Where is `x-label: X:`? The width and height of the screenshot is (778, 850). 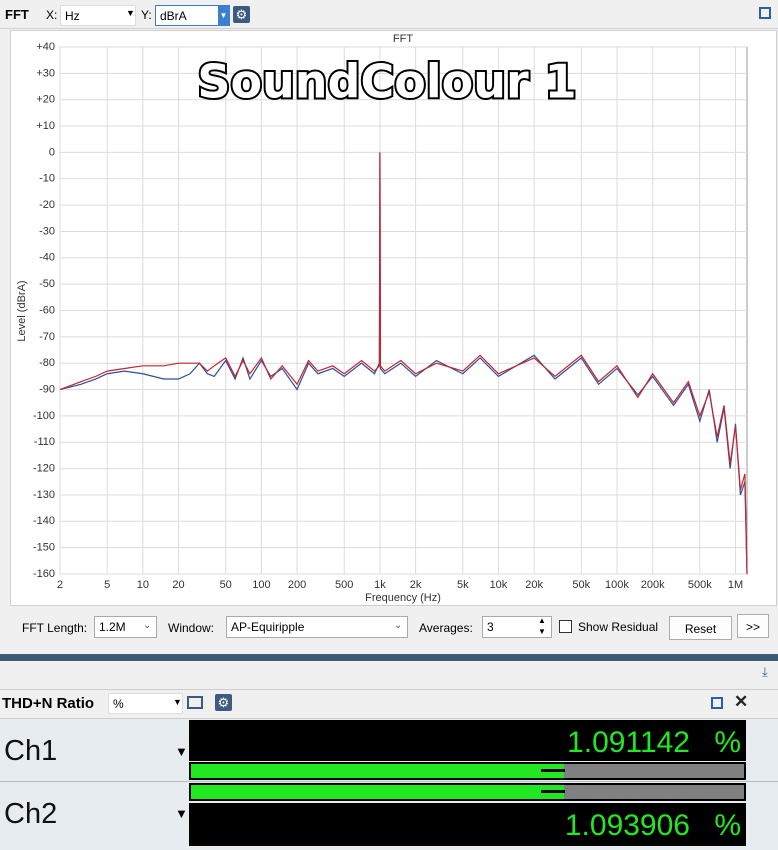 x-label: X: is located at coordinates (52, 15).